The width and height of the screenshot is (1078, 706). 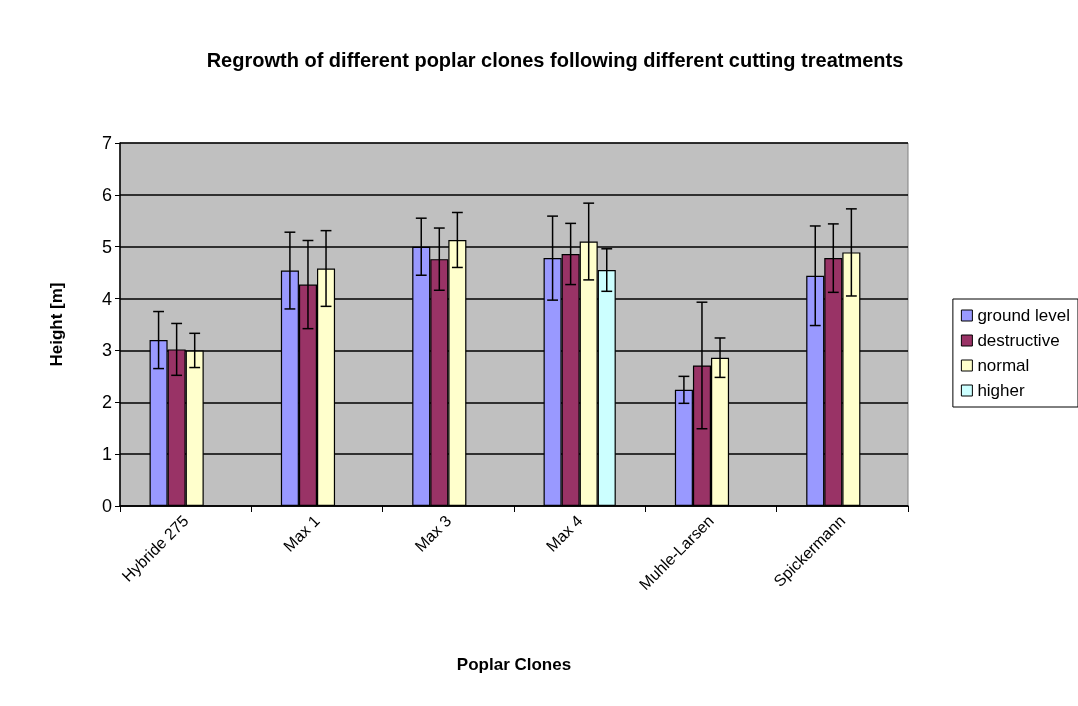 What do you see at coordinates (106, 194) in the screenshot?
I see `y-tick-label: 6` at bounding box center [106, 194].